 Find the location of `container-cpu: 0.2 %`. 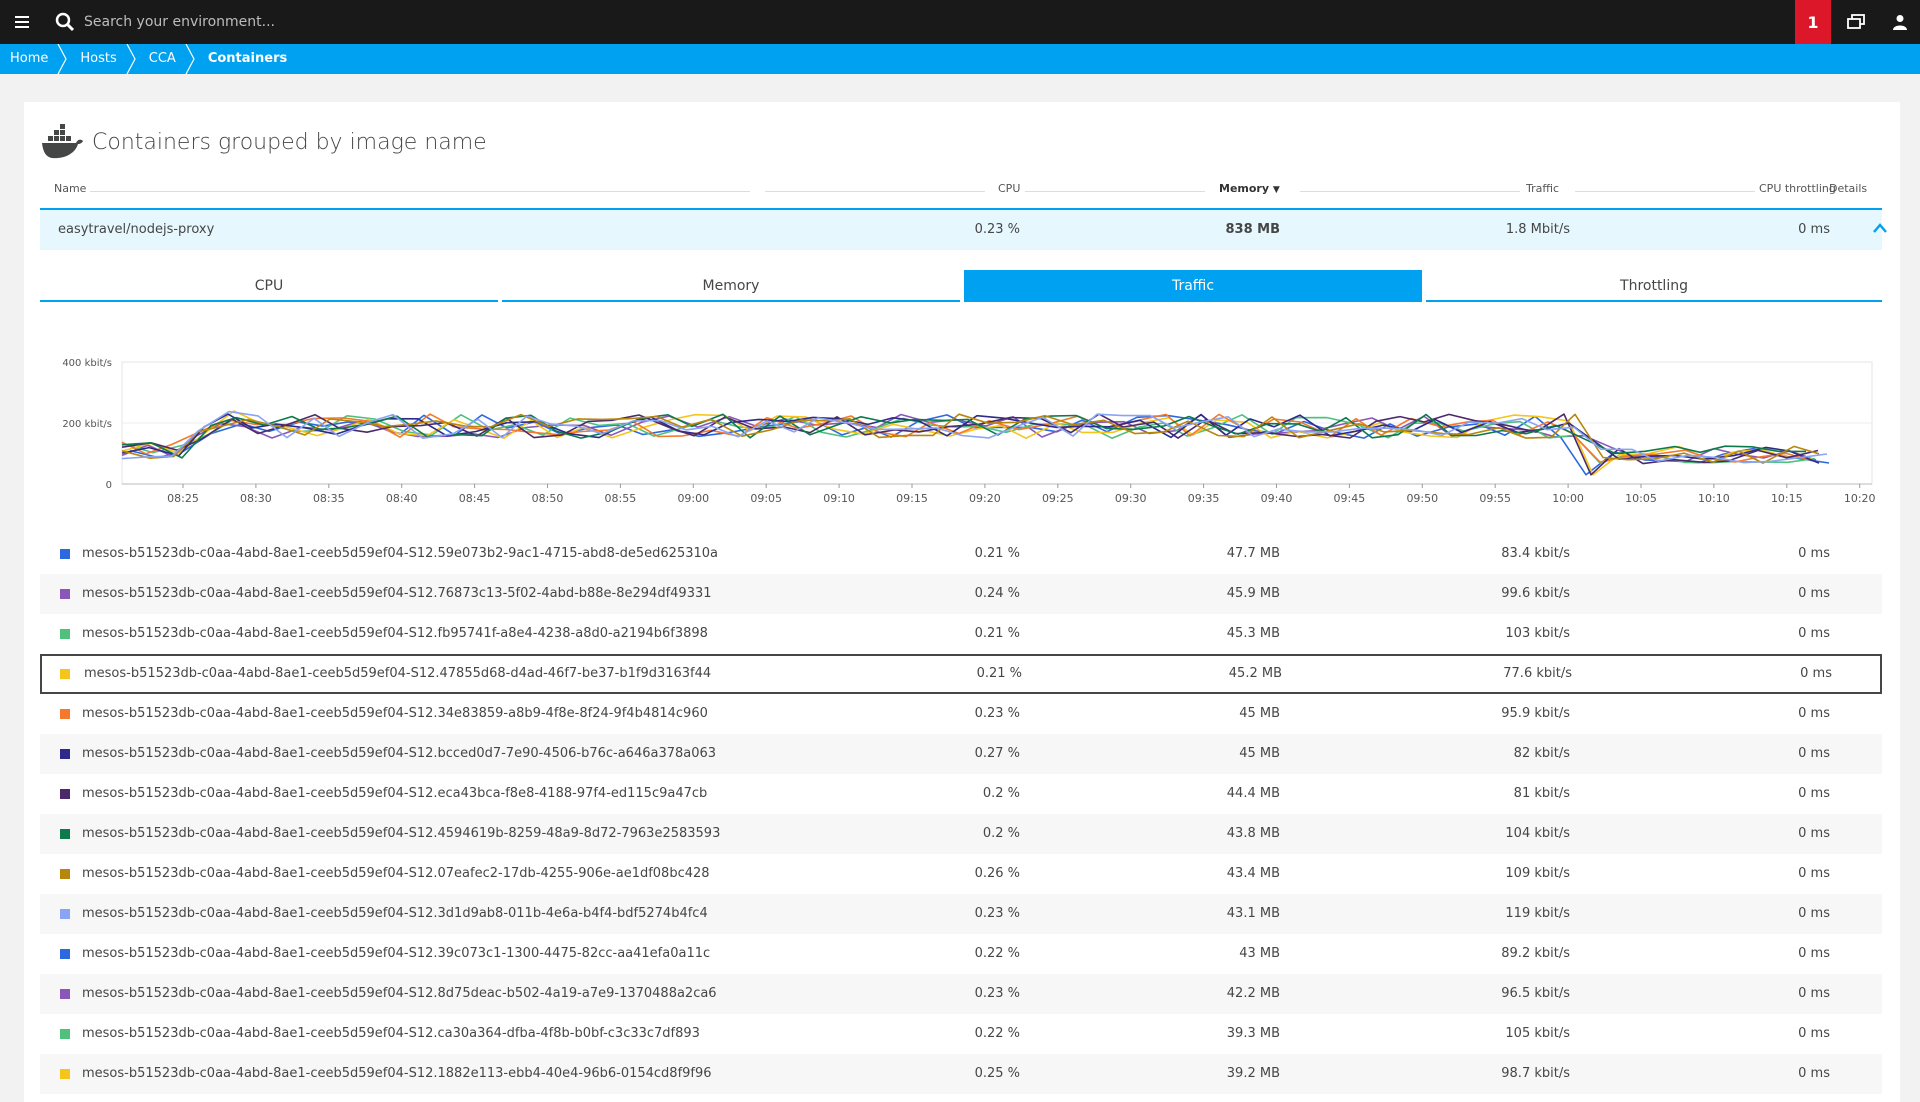

container-cpu: 0.2 % is located at coordinates (1001, 833).